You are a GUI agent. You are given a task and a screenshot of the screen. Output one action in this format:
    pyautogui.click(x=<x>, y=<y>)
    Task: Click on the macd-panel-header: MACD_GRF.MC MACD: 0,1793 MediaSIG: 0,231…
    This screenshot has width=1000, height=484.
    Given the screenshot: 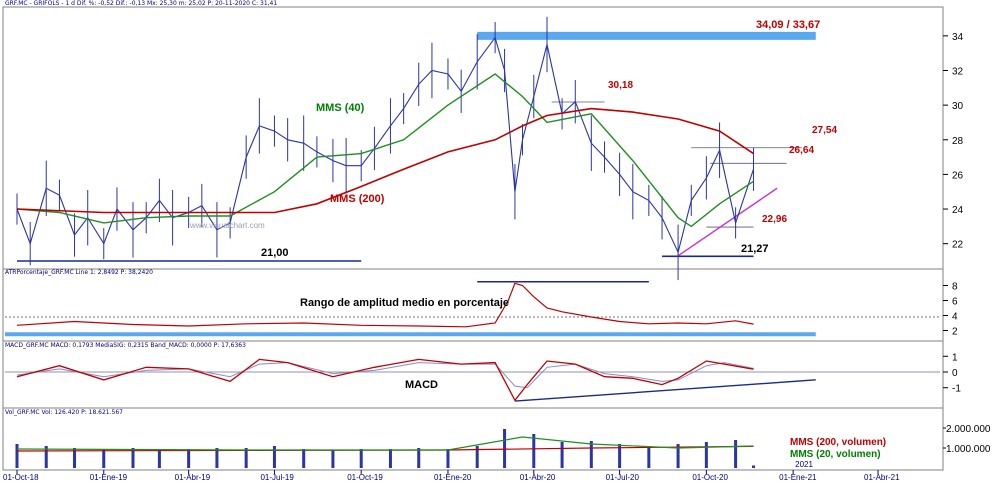 What is the action you would take?
    pyautogui.click(x=125, y=345)
    